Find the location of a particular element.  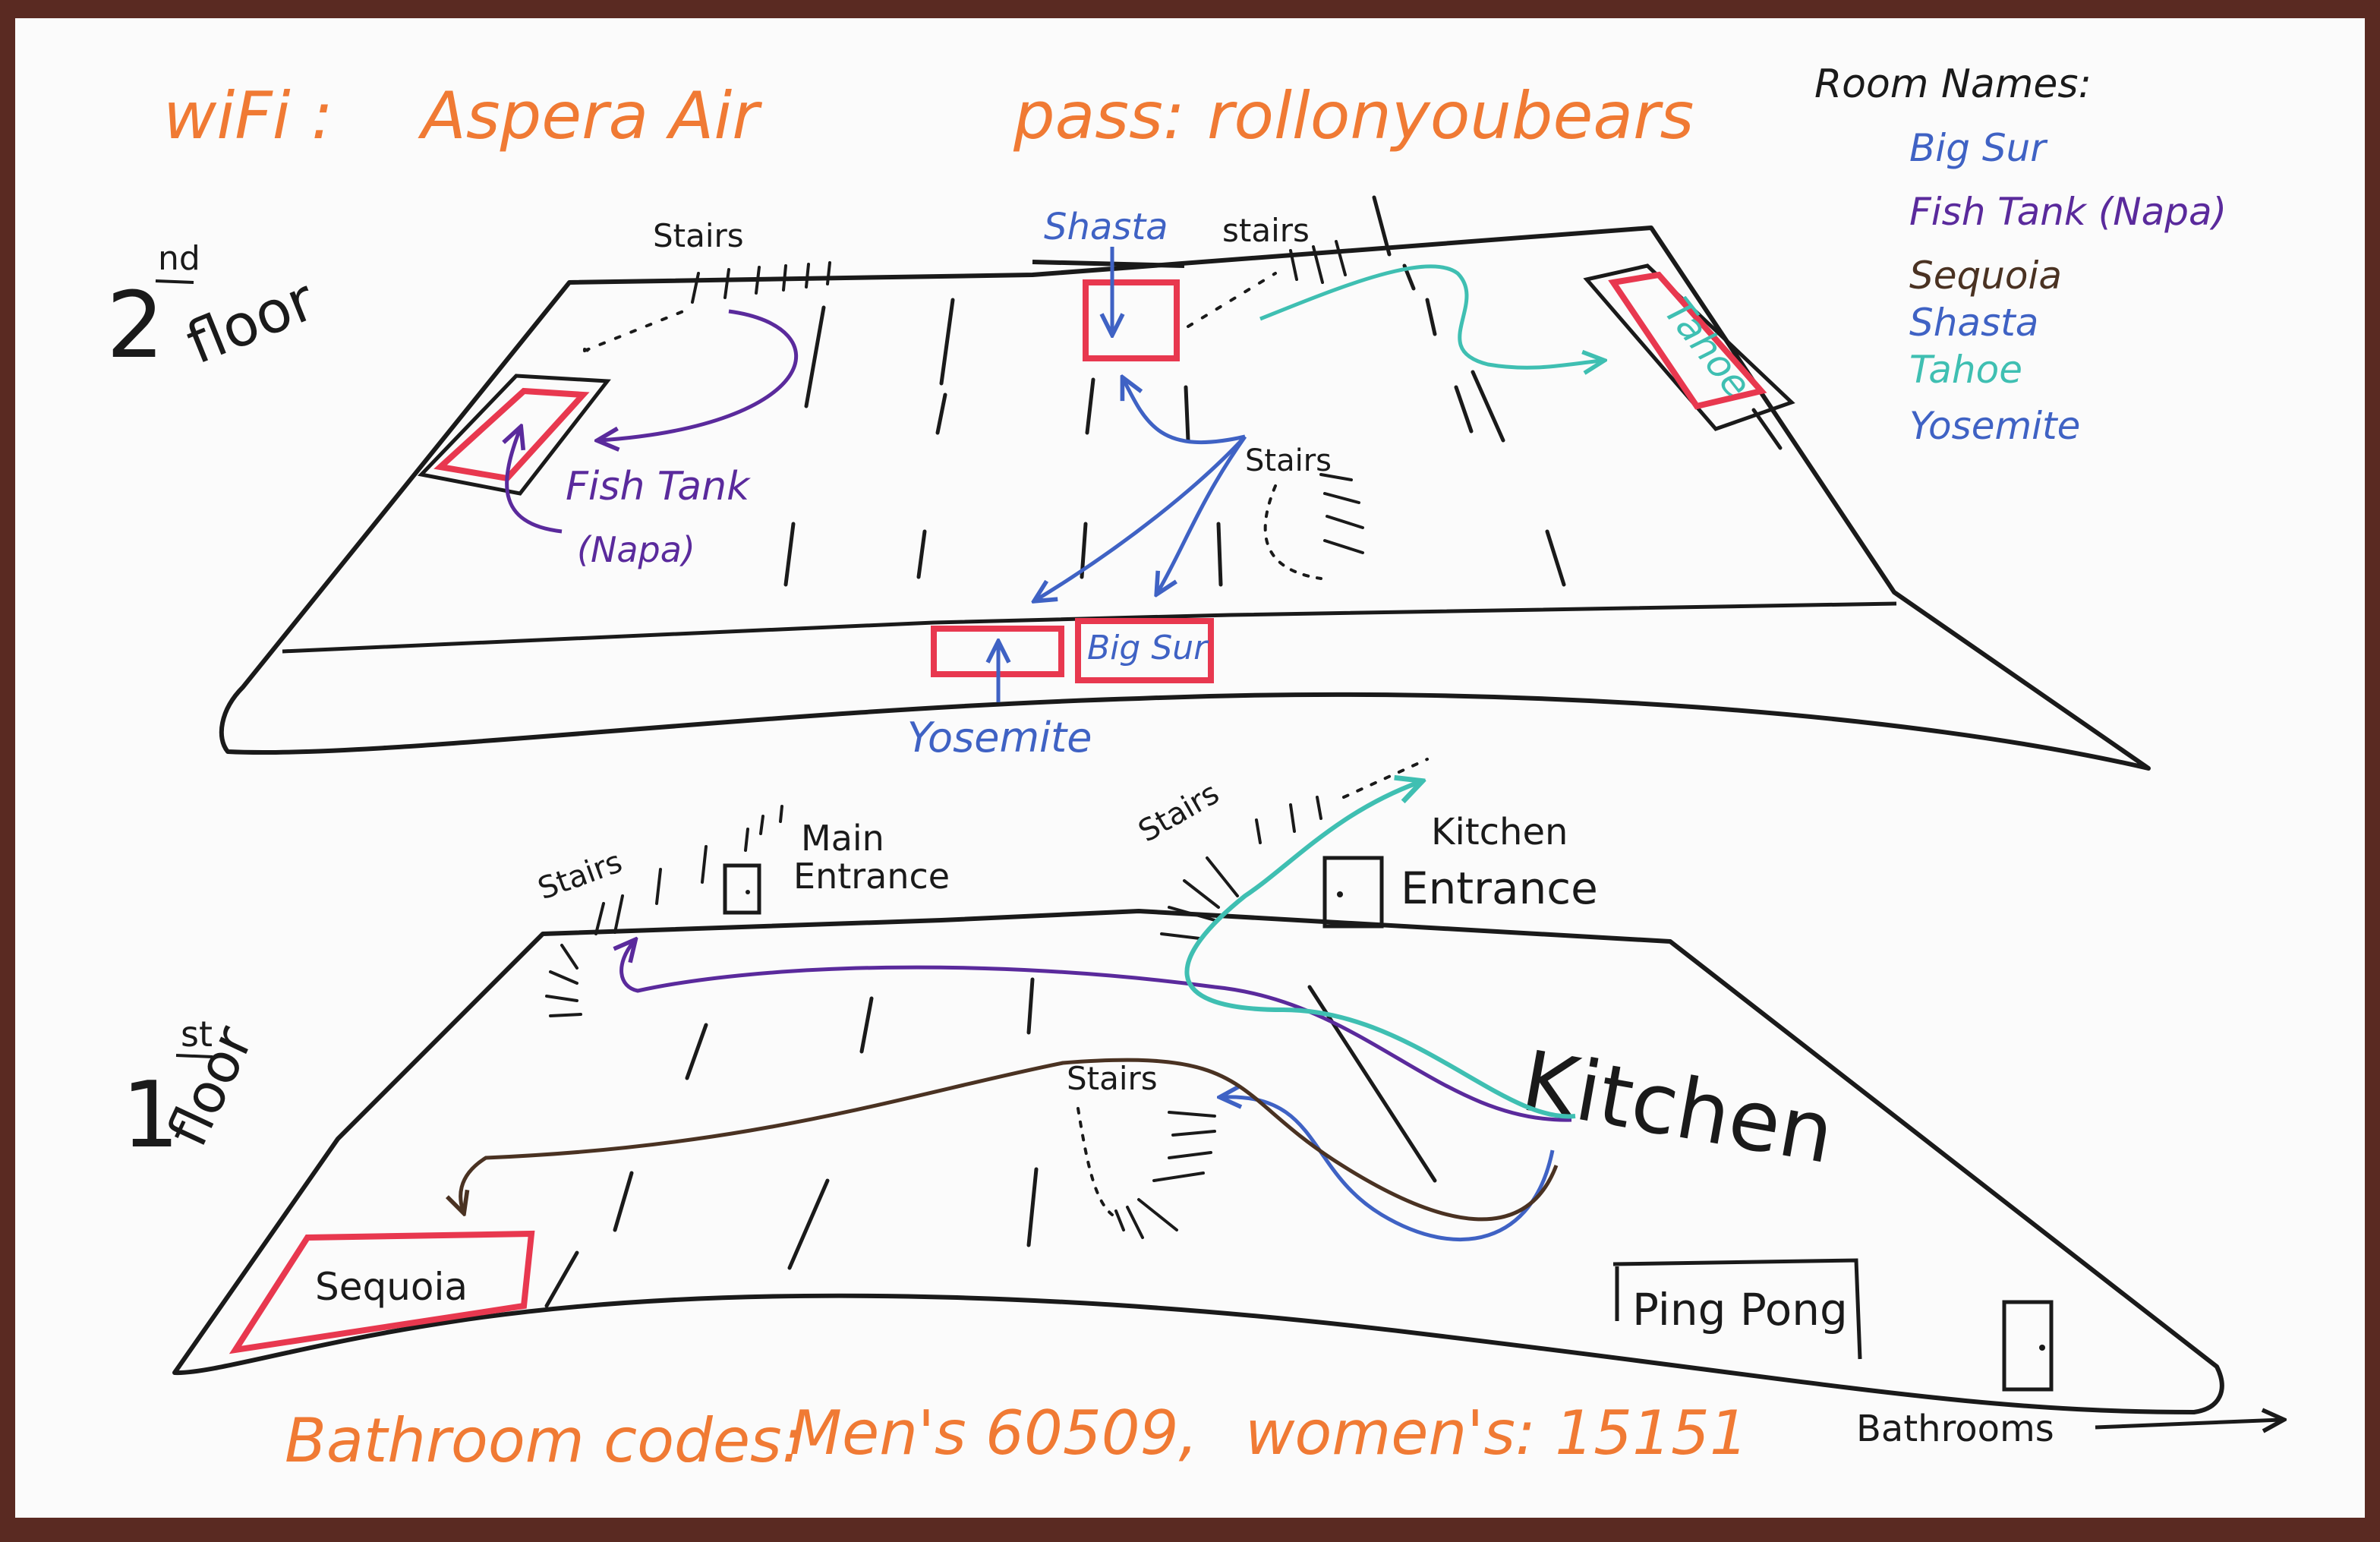

fish-tank-label: Fish Tank is located at coordinates (658, 487).